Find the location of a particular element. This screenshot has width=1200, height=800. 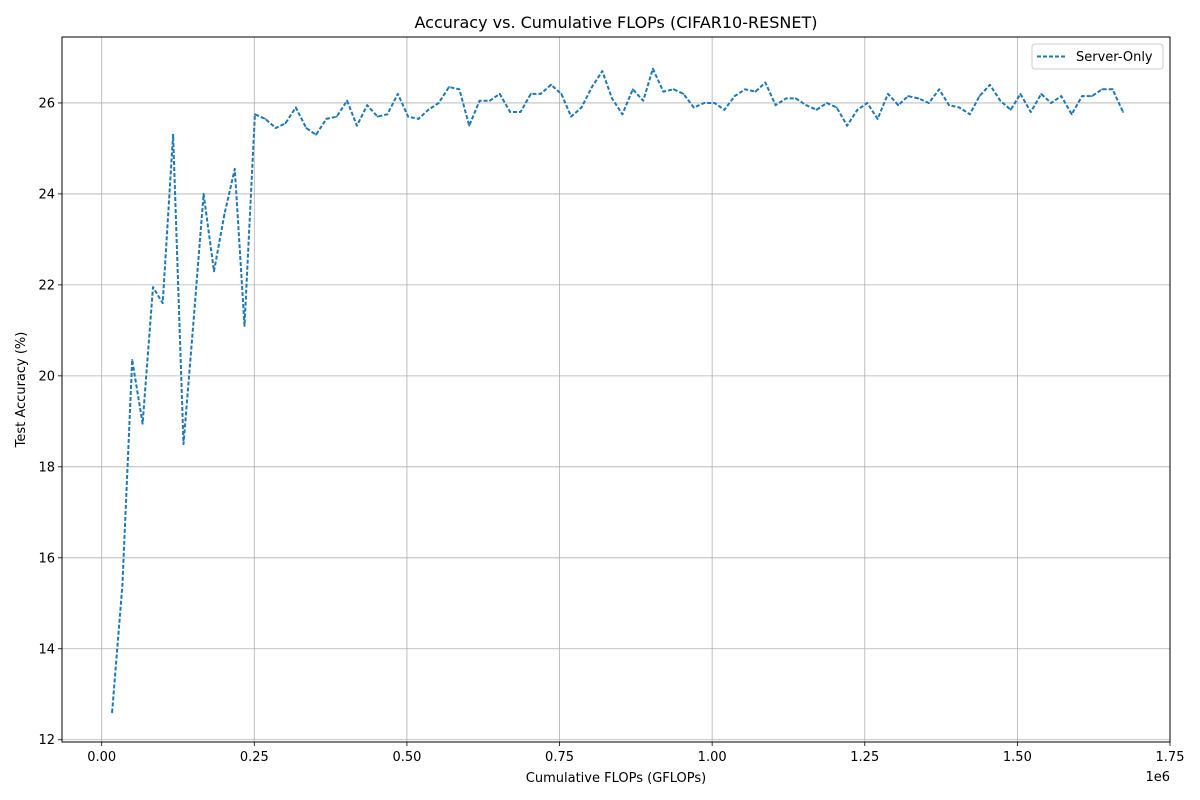

legend-label: Server-Only is located at coordinates (1114, 57).